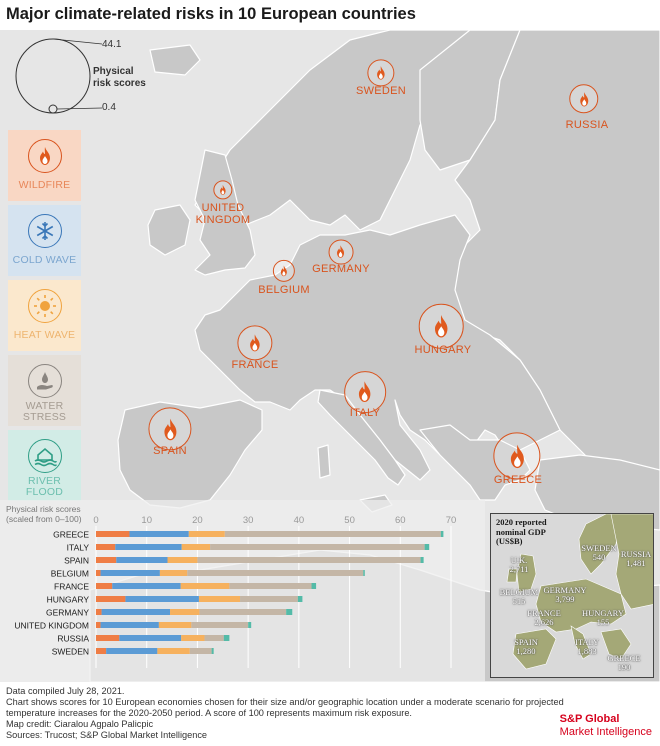  I want to click on legend-wildfire: WILDFIRE, so click(44, 165).